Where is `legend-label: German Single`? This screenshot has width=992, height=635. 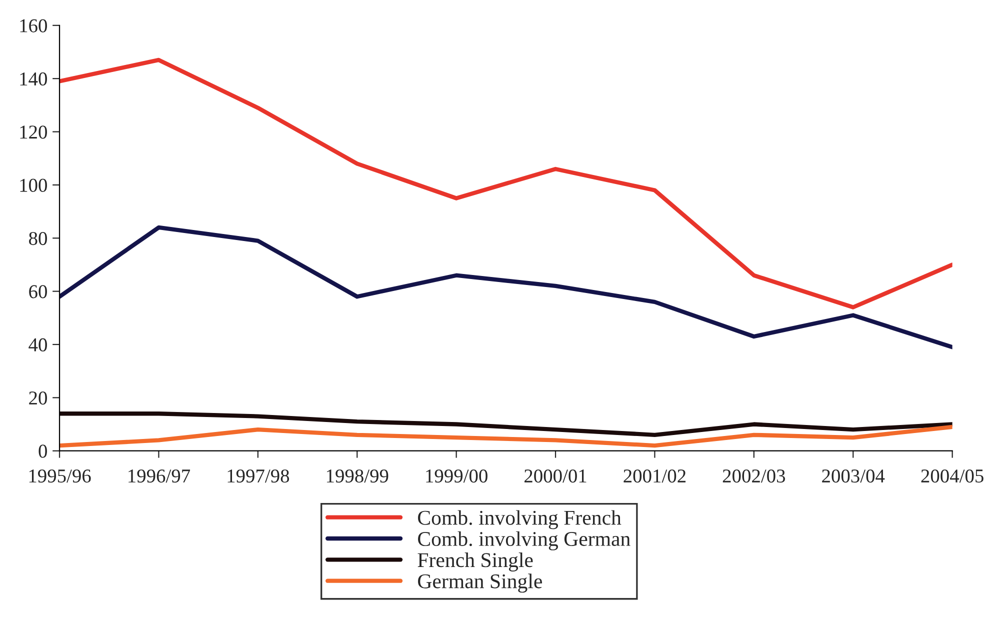
legend-label: German Single is located at coordinates (480, 583).